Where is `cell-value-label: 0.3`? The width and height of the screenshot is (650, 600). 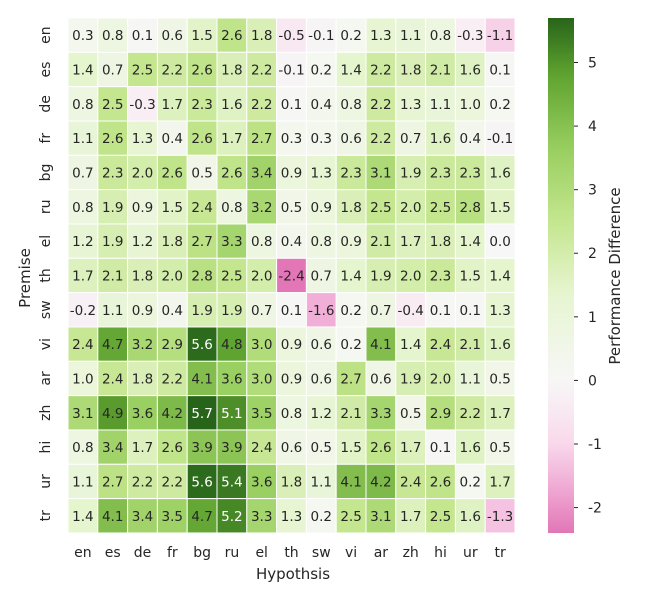
cell-value-label: 0.3 is located at coordinates (291, 139).